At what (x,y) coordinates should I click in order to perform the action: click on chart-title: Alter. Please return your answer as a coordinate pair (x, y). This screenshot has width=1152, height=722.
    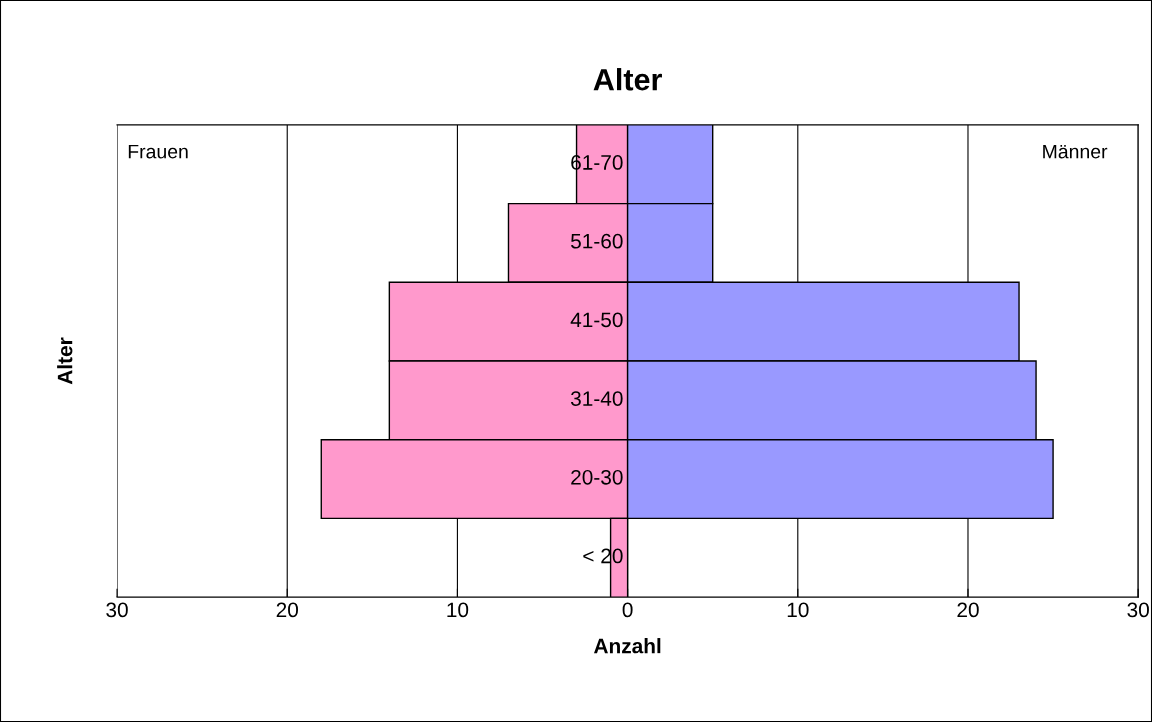
    Looking at the image, I should click on (627, 79).